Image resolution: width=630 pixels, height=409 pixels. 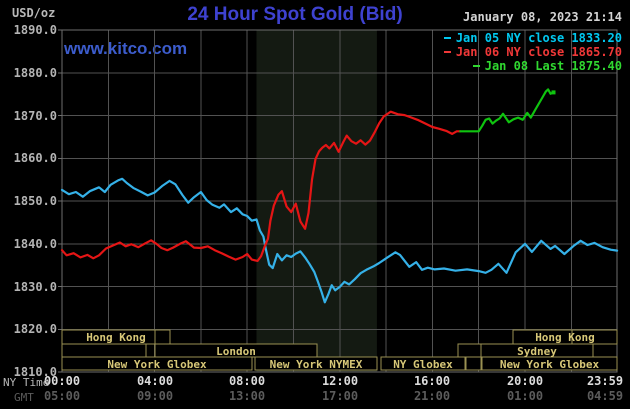 I want to click on legend-item: Jan 05 NY close 1833.20, so click(x=532, y=38).